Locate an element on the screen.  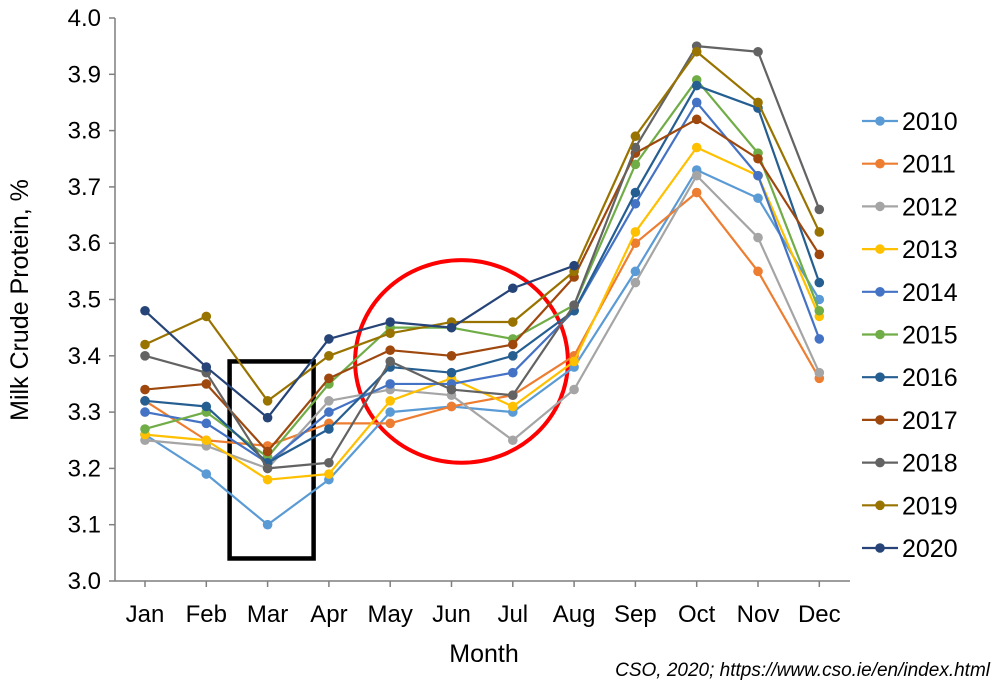
legend-label: 2017 is located at coordinates (930, 421).